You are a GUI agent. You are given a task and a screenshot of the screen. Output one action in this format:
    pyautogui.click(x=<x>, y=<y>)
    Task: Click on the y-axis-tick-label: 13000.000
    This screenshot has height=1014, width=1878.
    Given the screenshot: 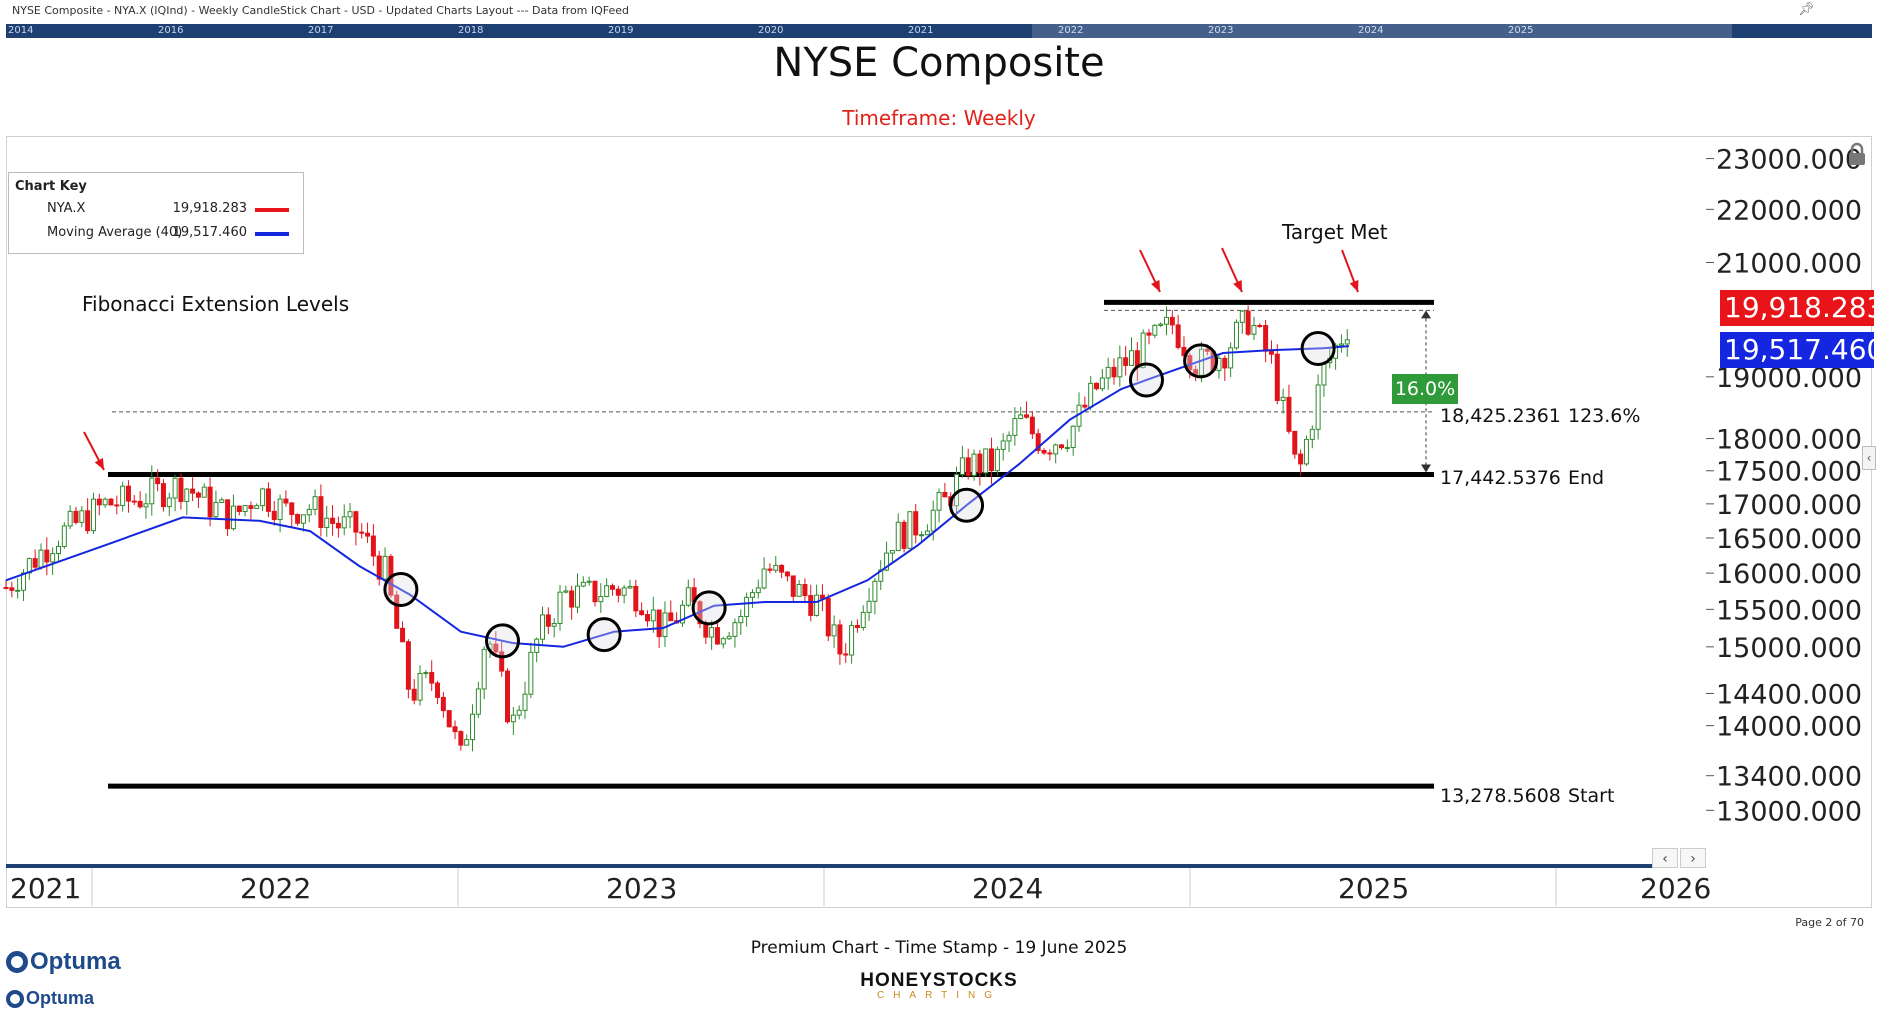 What is the action you would take?
    pyautogui.click(x=1789, y=811)
    